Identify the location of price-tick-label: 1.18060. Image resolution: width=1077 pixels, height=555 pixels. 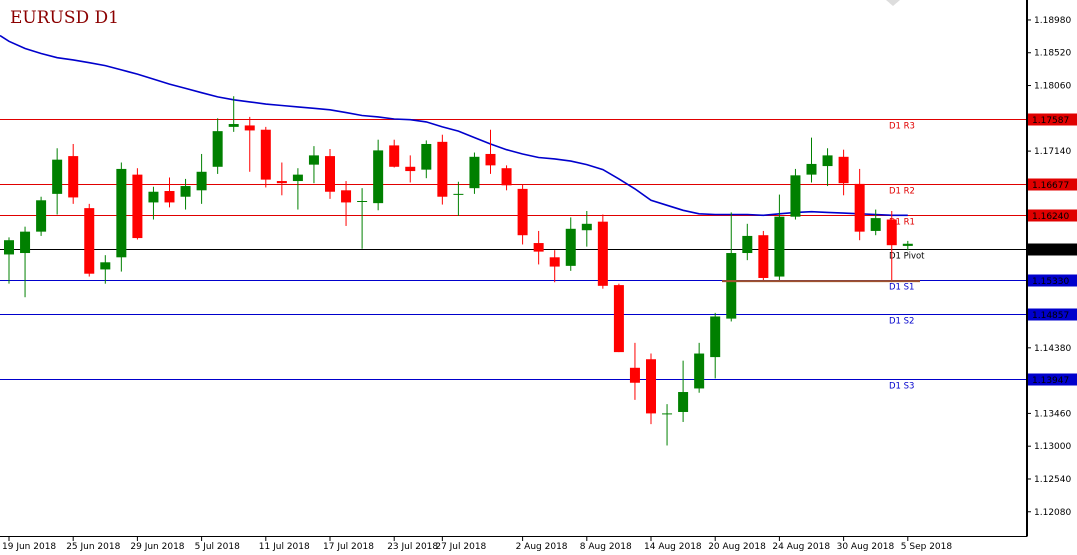
(1052, 87).